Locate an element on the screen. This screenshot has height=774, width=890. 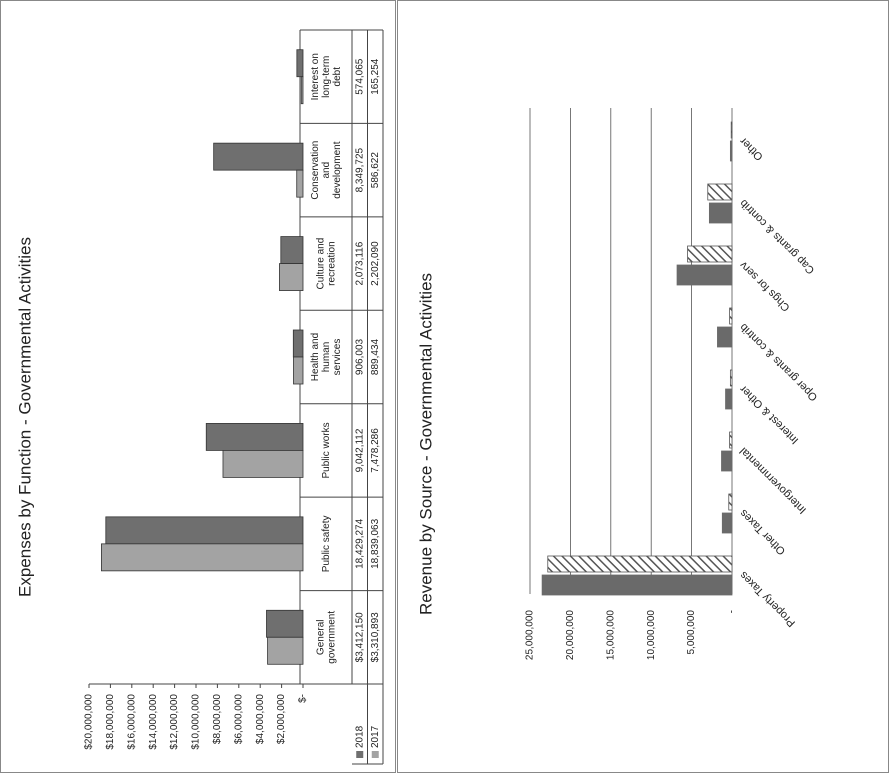
y-tick-label: $14,000,000 is located at coordinates (153, 722).